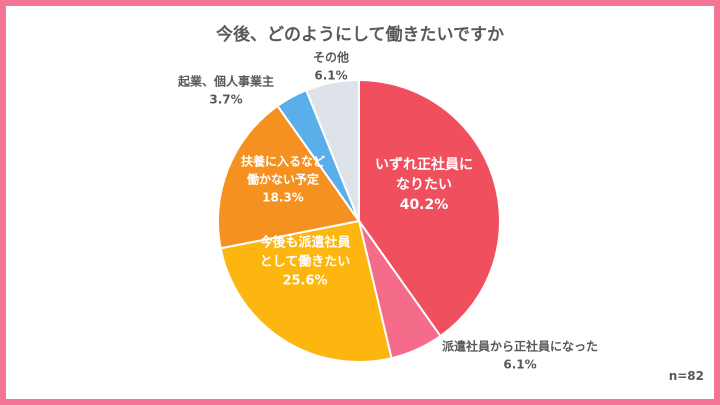 The height and width of the screenshot is (405, 720). What do you see at coordinates (304, 243) in the screenshot?
I see `slice-category-label: 今後も派遣社員` at bounding box center [304, 243].